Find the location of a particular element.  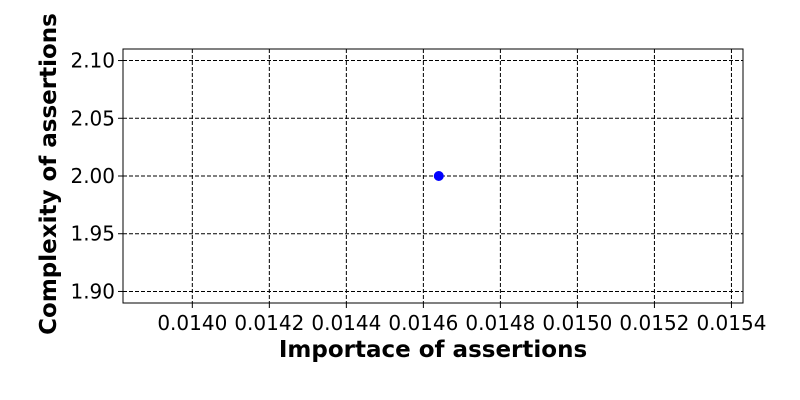

y-tick-label: 1.95 is located at coordinates (92, 234).